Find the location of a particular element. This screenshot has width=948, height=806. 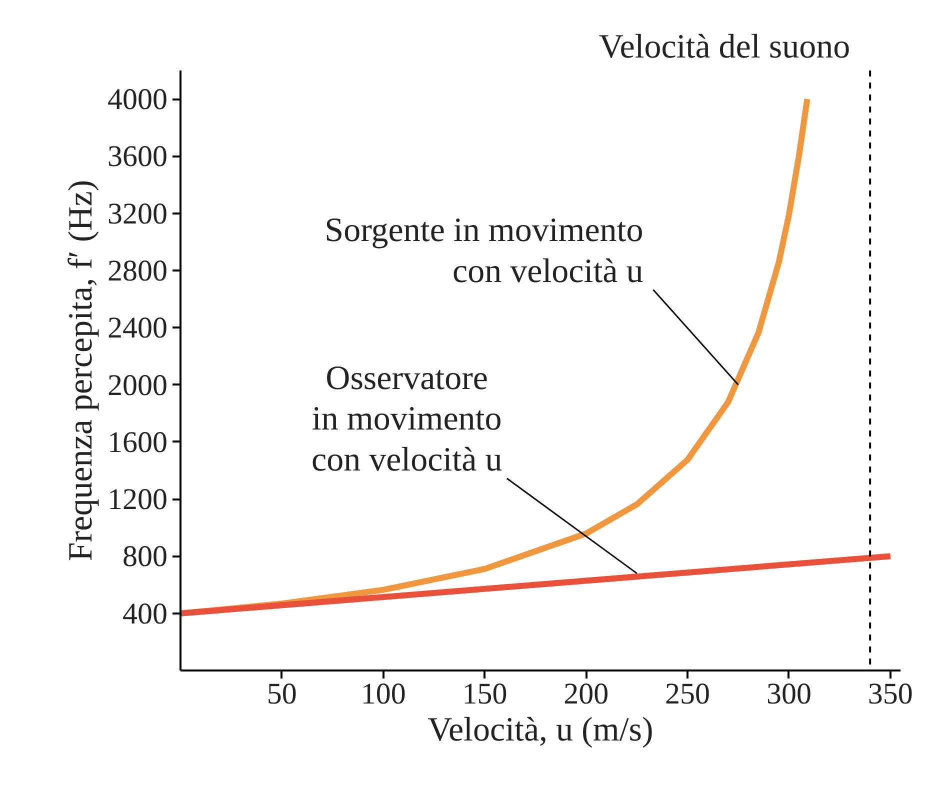

x-tick-label: 300 is located at coordinates (789, 694).